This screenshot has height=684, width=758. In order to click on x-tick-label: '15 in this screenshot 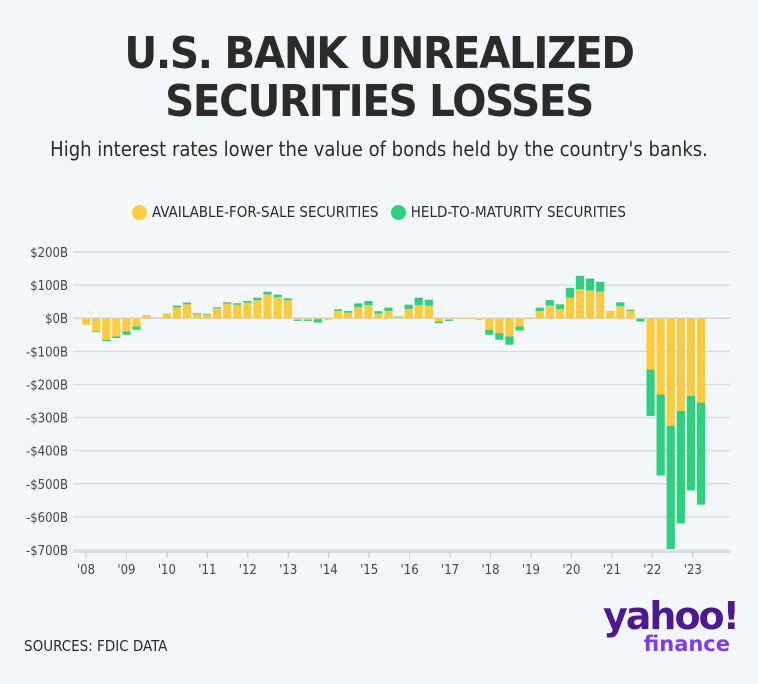, I will do `click(369, 570)`.